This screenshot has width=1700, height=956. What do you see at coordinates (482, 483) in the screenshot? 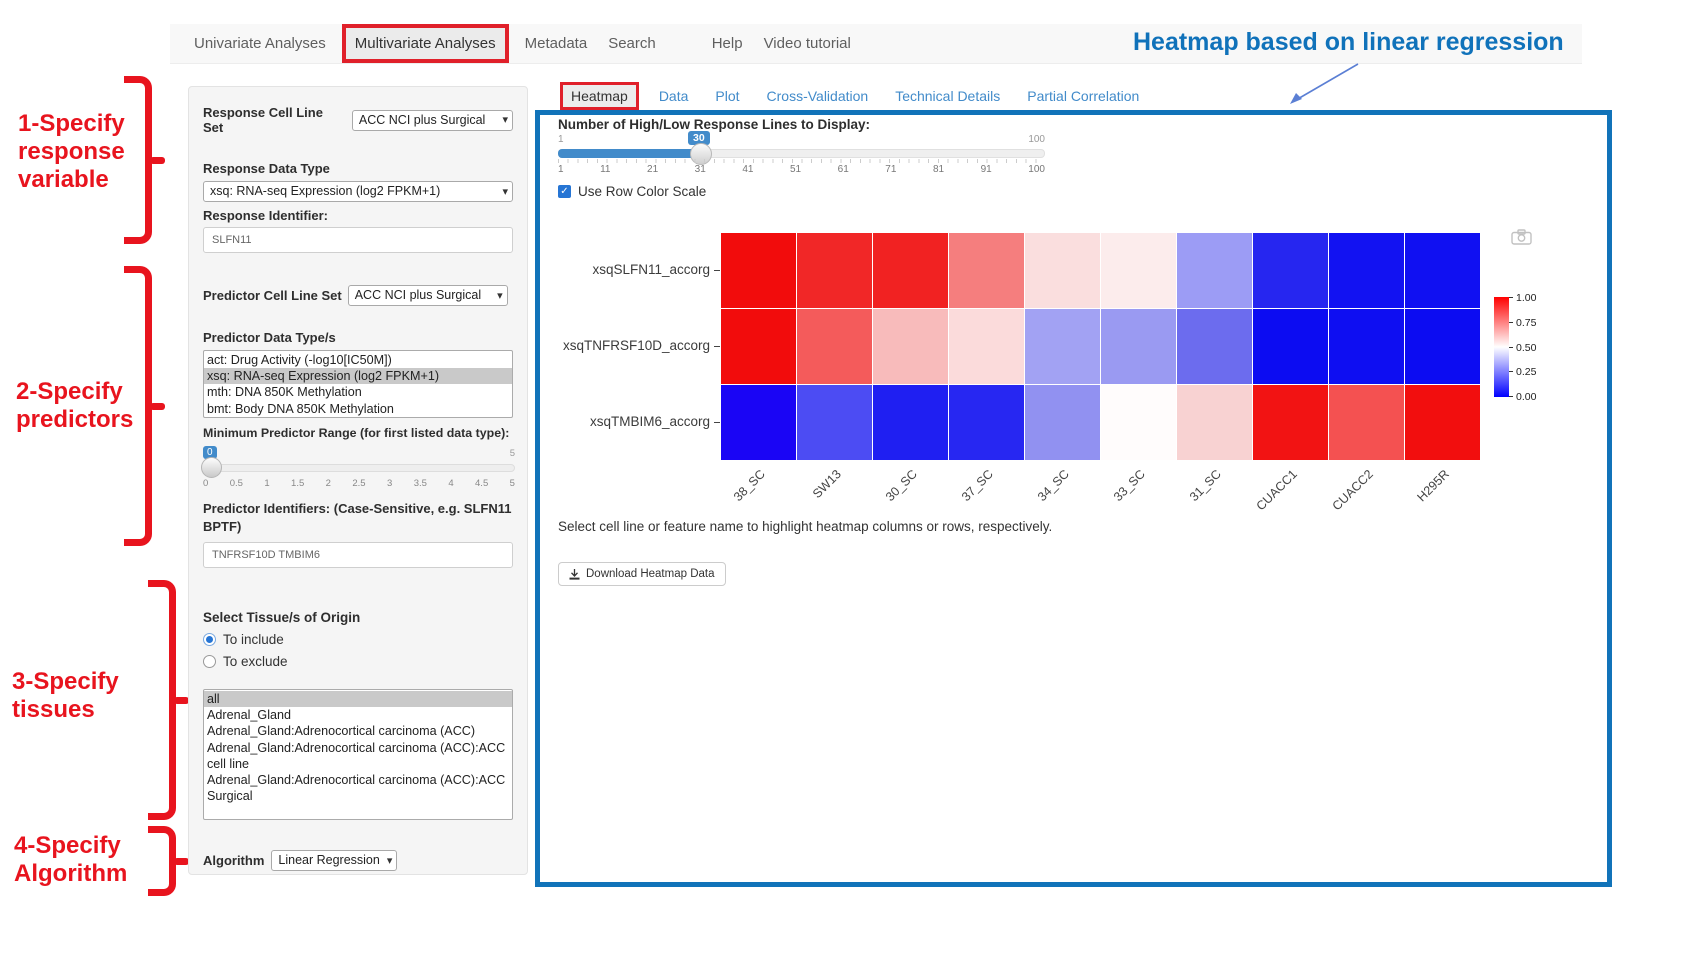
I see `tick-label: 4.5` at bounding box center [482, 483].